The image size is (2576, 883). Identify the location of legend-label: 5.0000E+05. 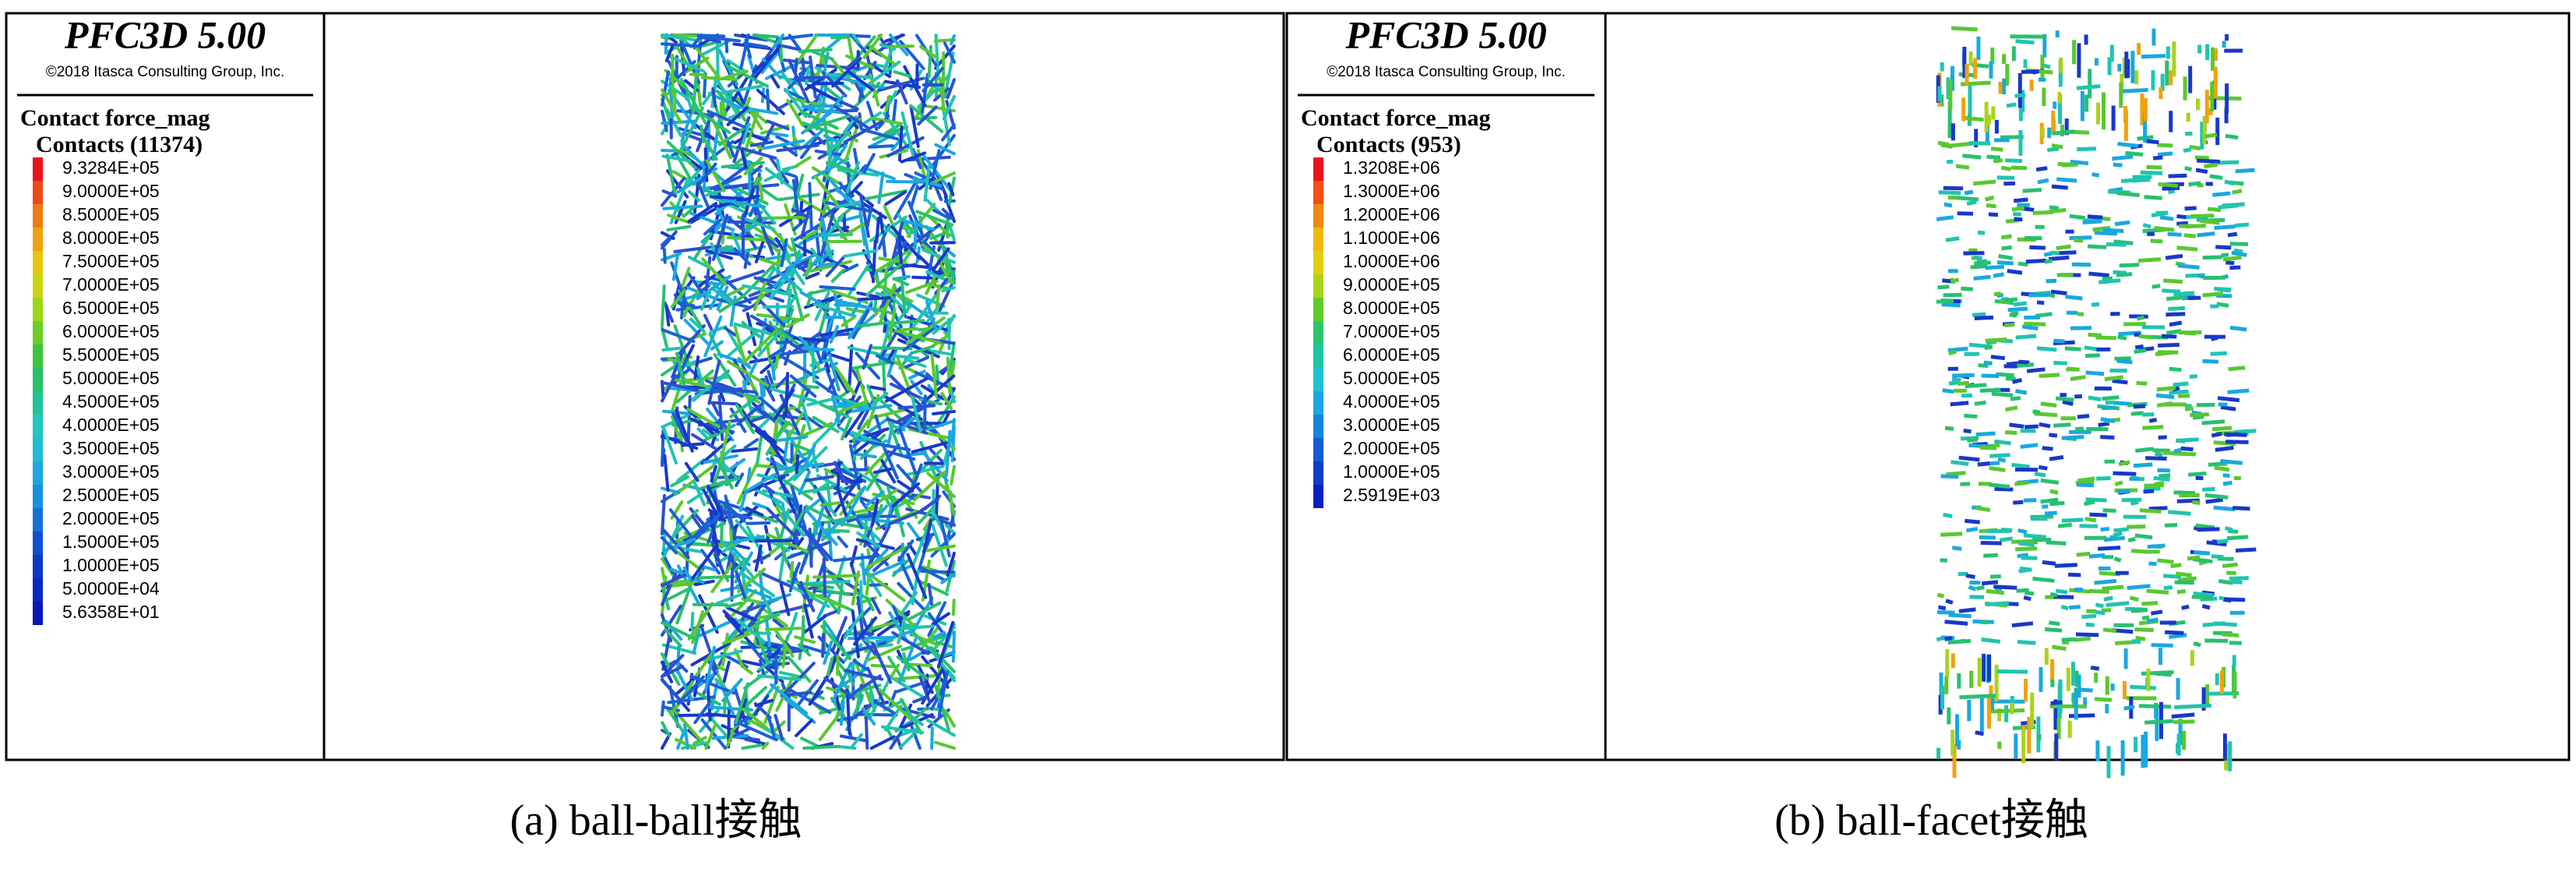
(1391, 378).